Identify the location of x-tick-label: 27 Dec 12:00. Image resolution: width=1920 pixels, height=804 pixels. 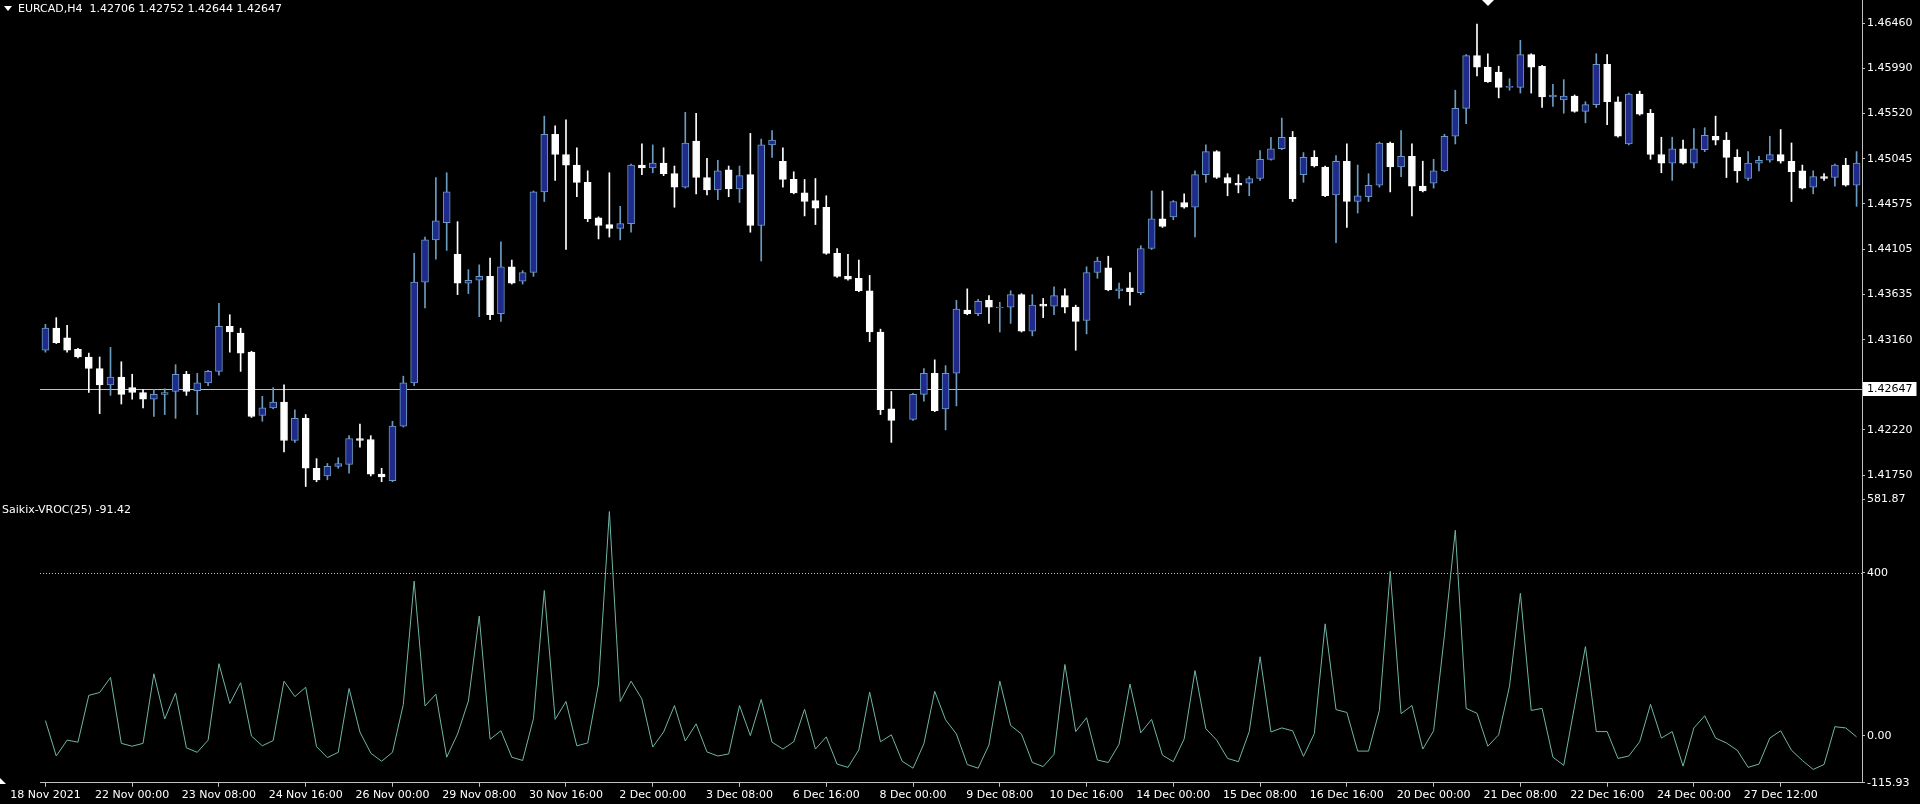
(1780, 795).